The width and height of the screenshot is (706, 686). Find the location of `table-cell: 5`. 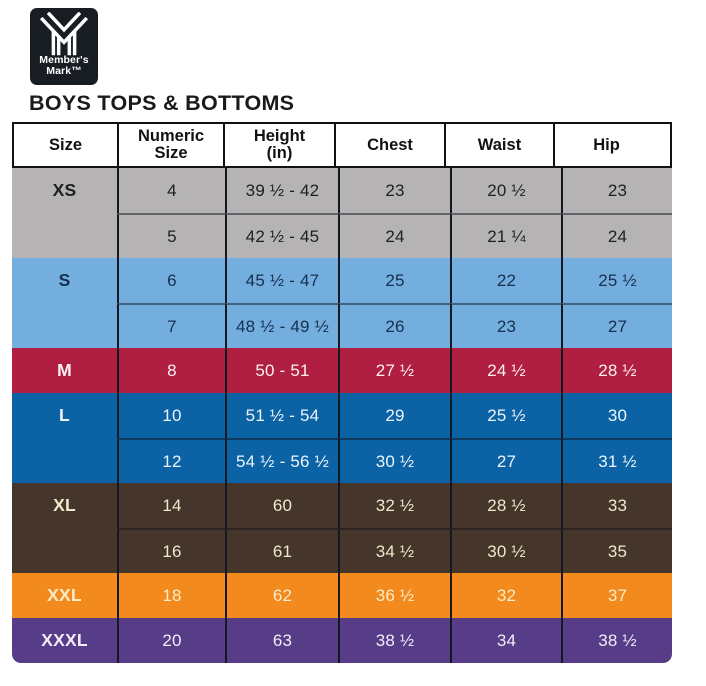

table-cell: 5 is located at coordinates (171, 235).